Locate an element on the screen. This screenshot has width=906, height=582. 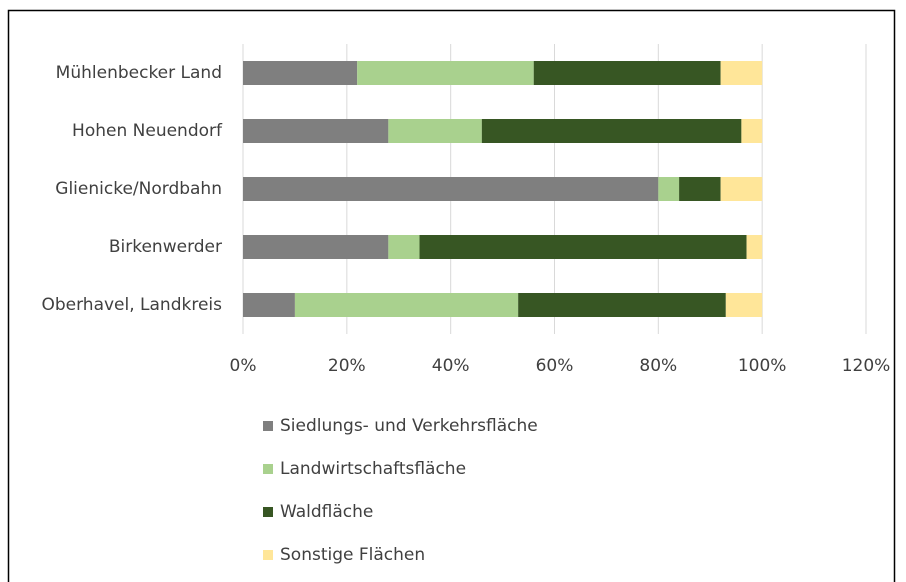
y-tick-label: Glienicke/Nordbahn is located at coordinates (138, 189).